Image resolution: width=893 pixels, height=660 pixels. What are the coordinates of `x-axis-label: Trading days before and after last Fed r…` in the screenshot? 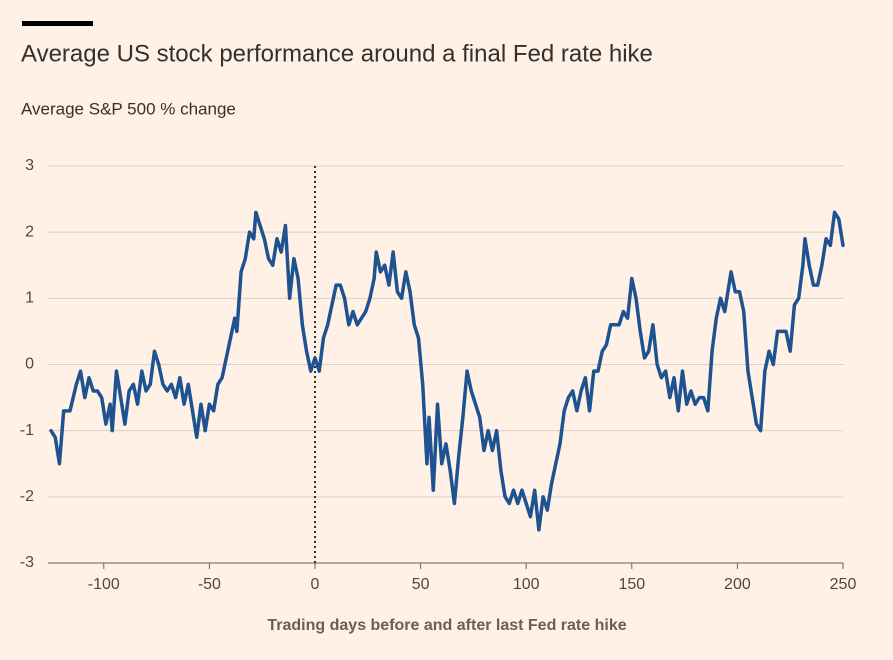 It's located at (446, 625).